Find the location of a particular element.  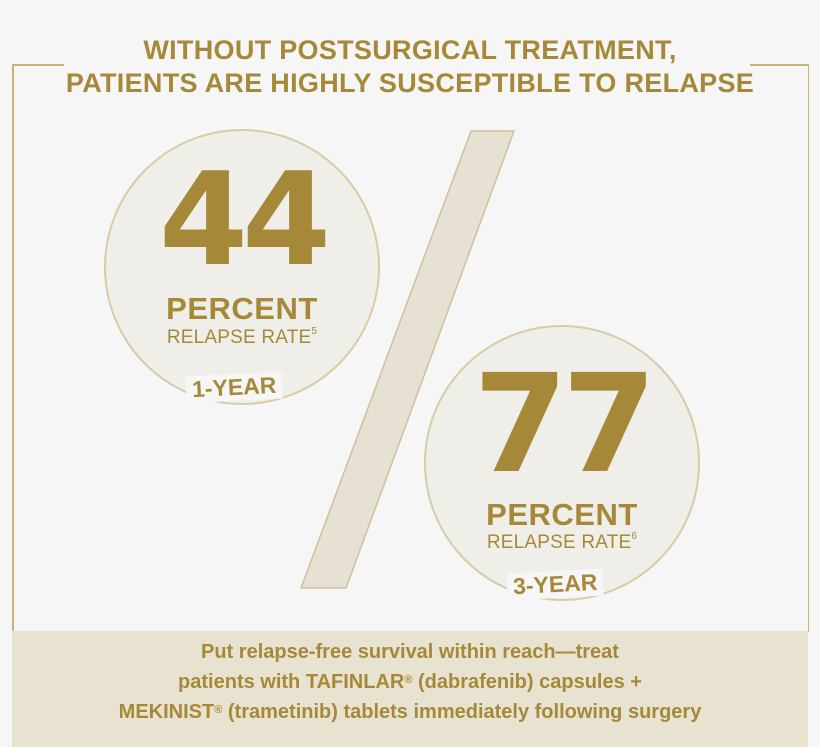

footer-line-2-part-b: (dabrafenib) capsules + is located at coordinates (527, 682).